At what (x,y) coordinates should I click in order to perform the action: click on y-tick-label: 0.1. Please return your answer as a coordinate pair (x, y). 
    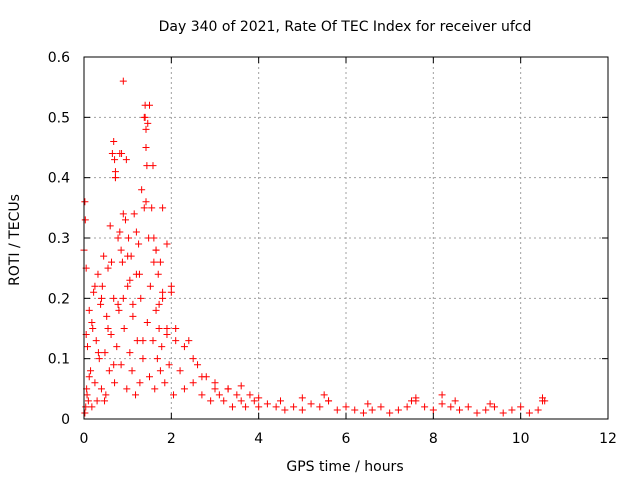
    Looking at the image, I should click on (59, 360).